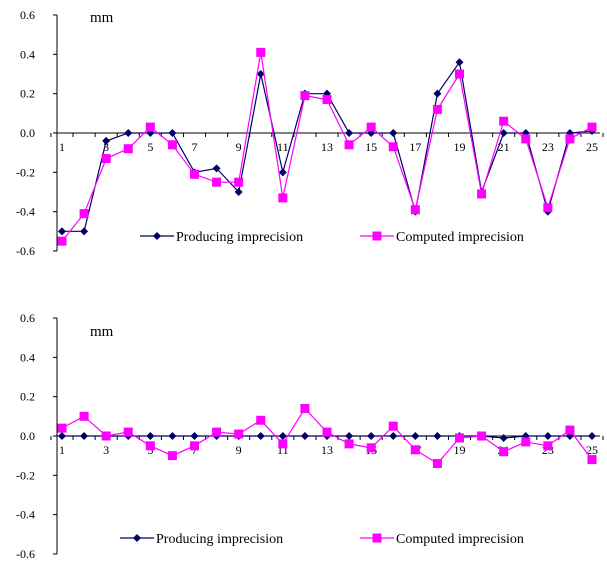  What do you see at coordinates (592, 450) in the screenshot?
I see `x-tick-label: 25` at bounding box center [592, 450].